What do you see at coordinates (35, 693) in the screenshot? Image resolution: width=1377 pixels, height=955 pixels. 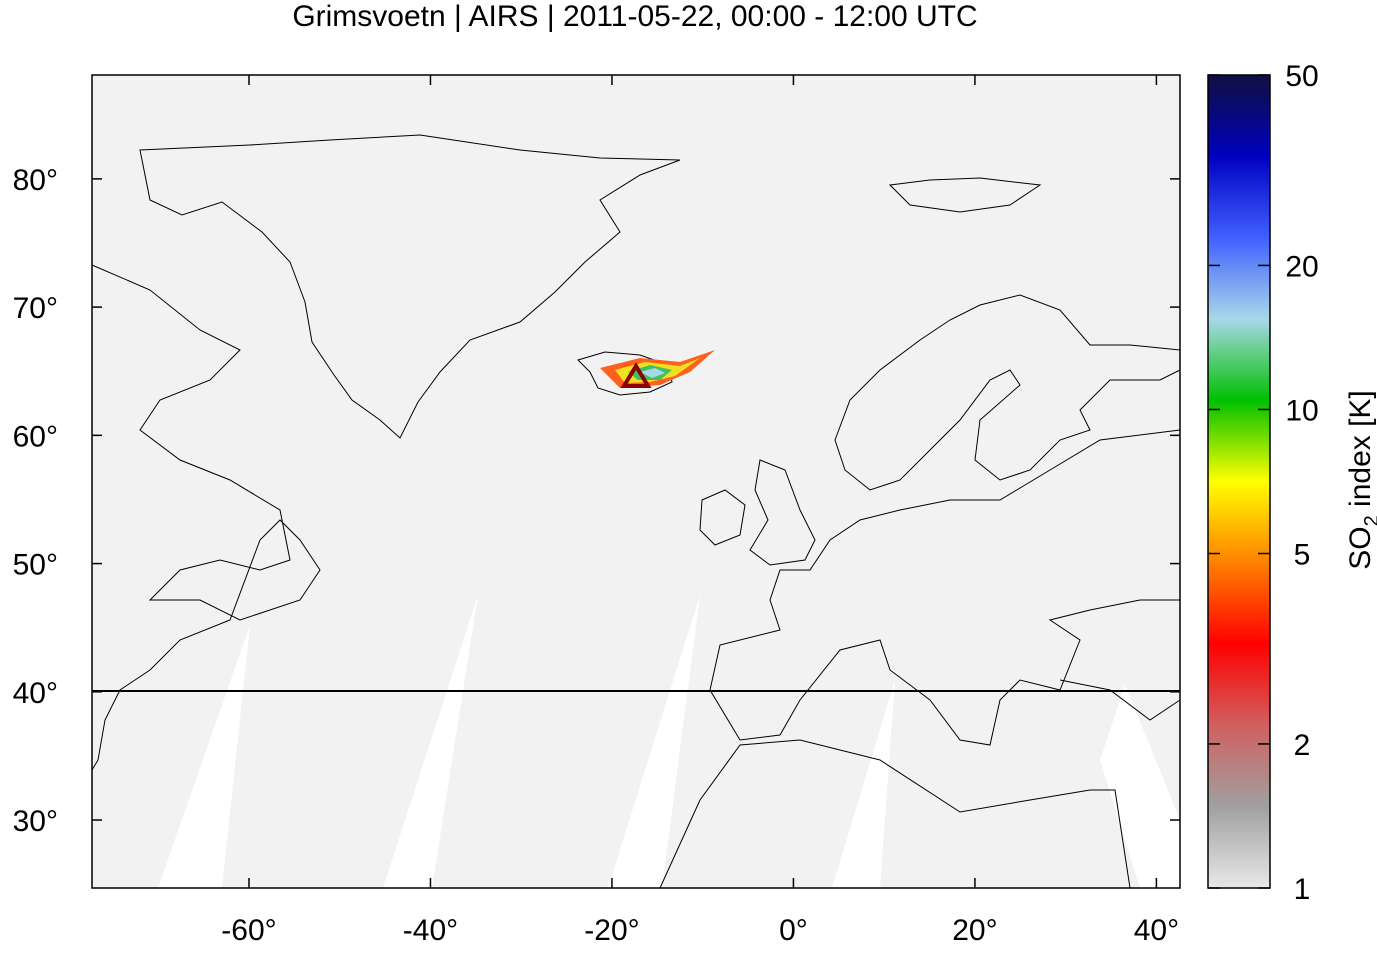 I see `y-tick-label: 40°` at bounding box center [35, 693].